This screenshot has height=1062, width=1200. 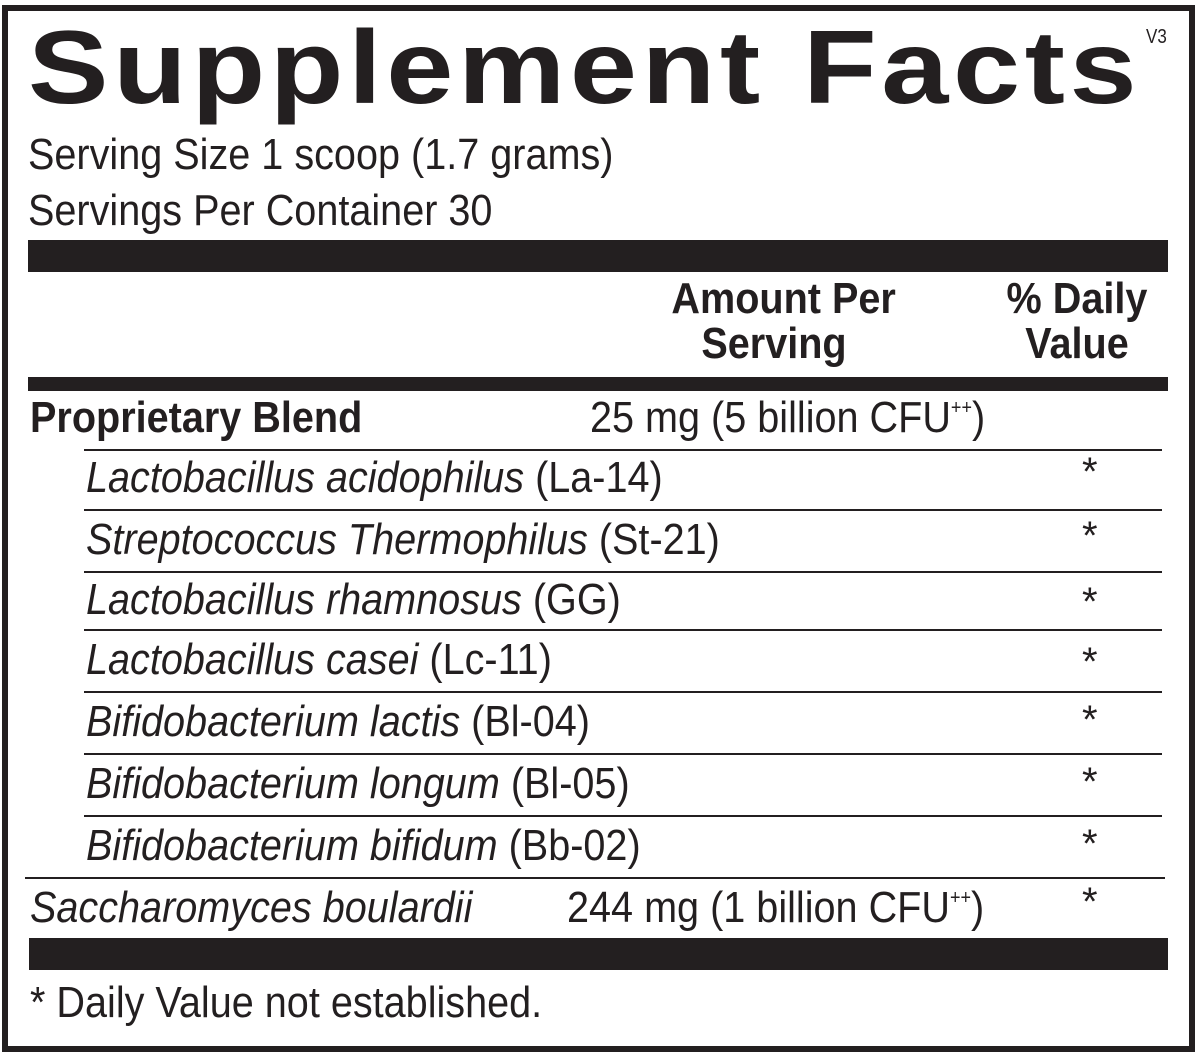 I want to click on serving-size-text: Serving Size 1 scoop (1.7 grams), so click(x=321, y=154).